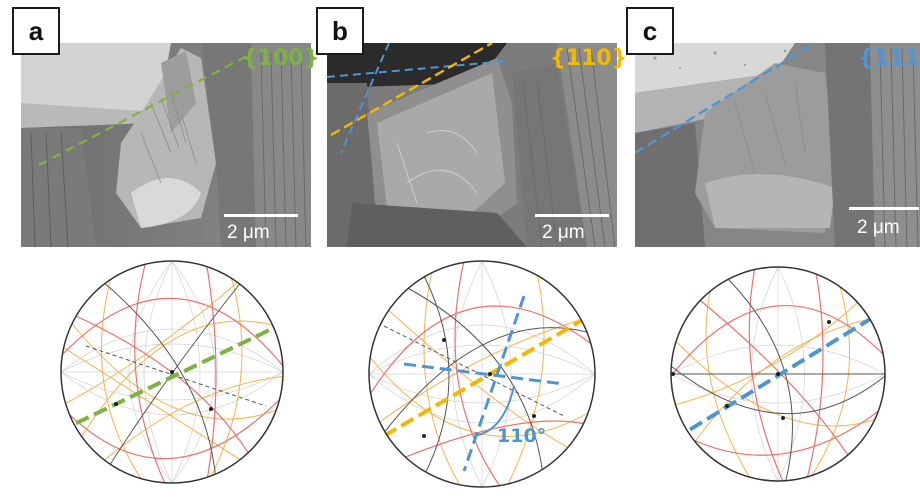  Describe the element at coordinates (172, 374) in the screenshot. I see `stereographic-projection-a` at that location.